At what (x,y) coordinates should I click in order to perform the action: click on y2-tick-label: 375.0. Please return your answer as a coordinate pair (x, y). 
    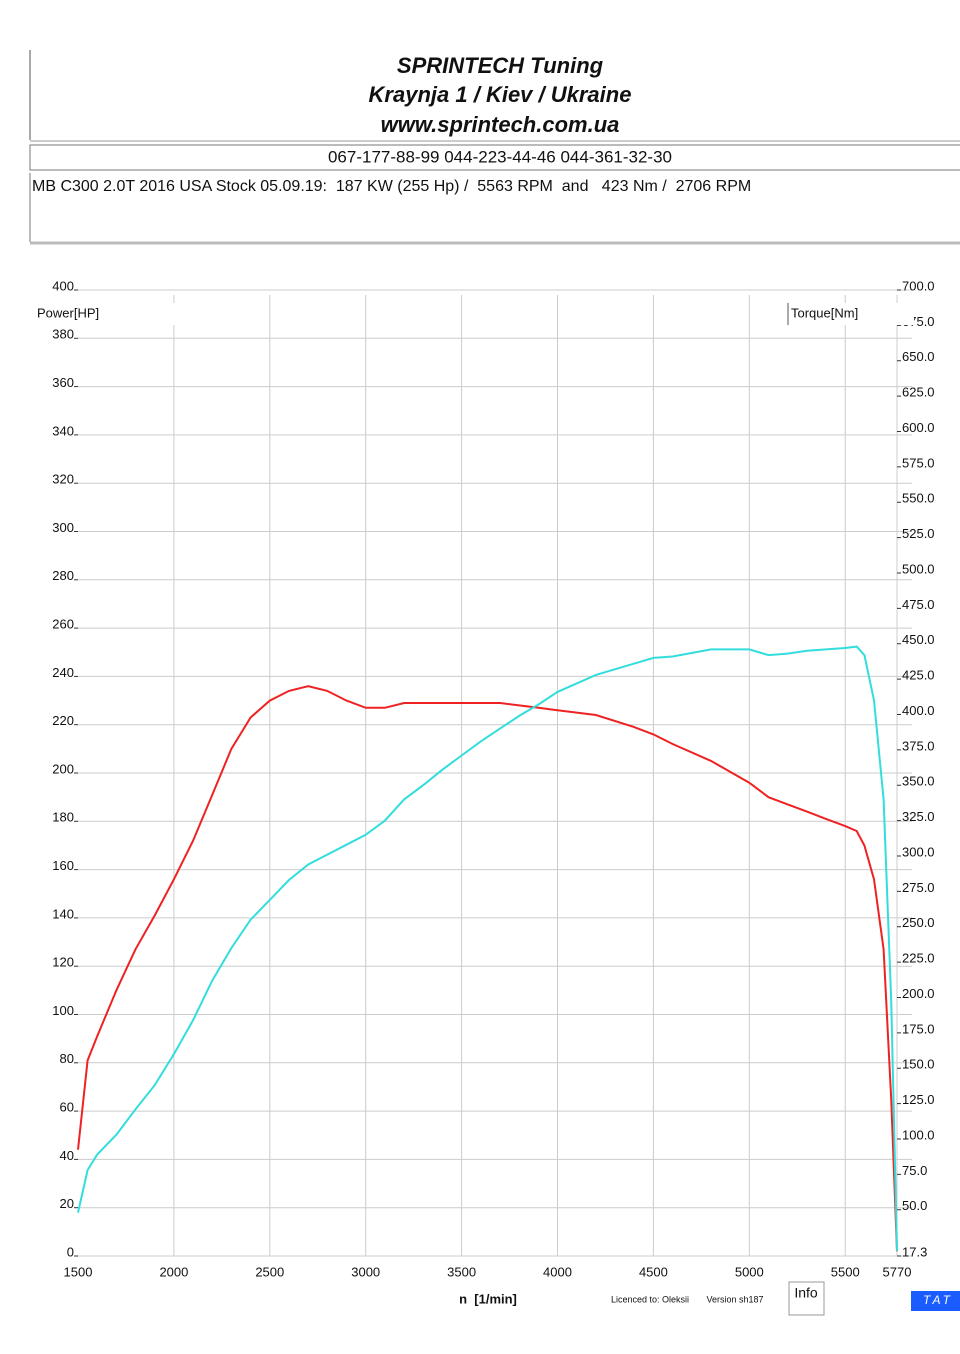
    Looking at the image, I should click on (918, 745).